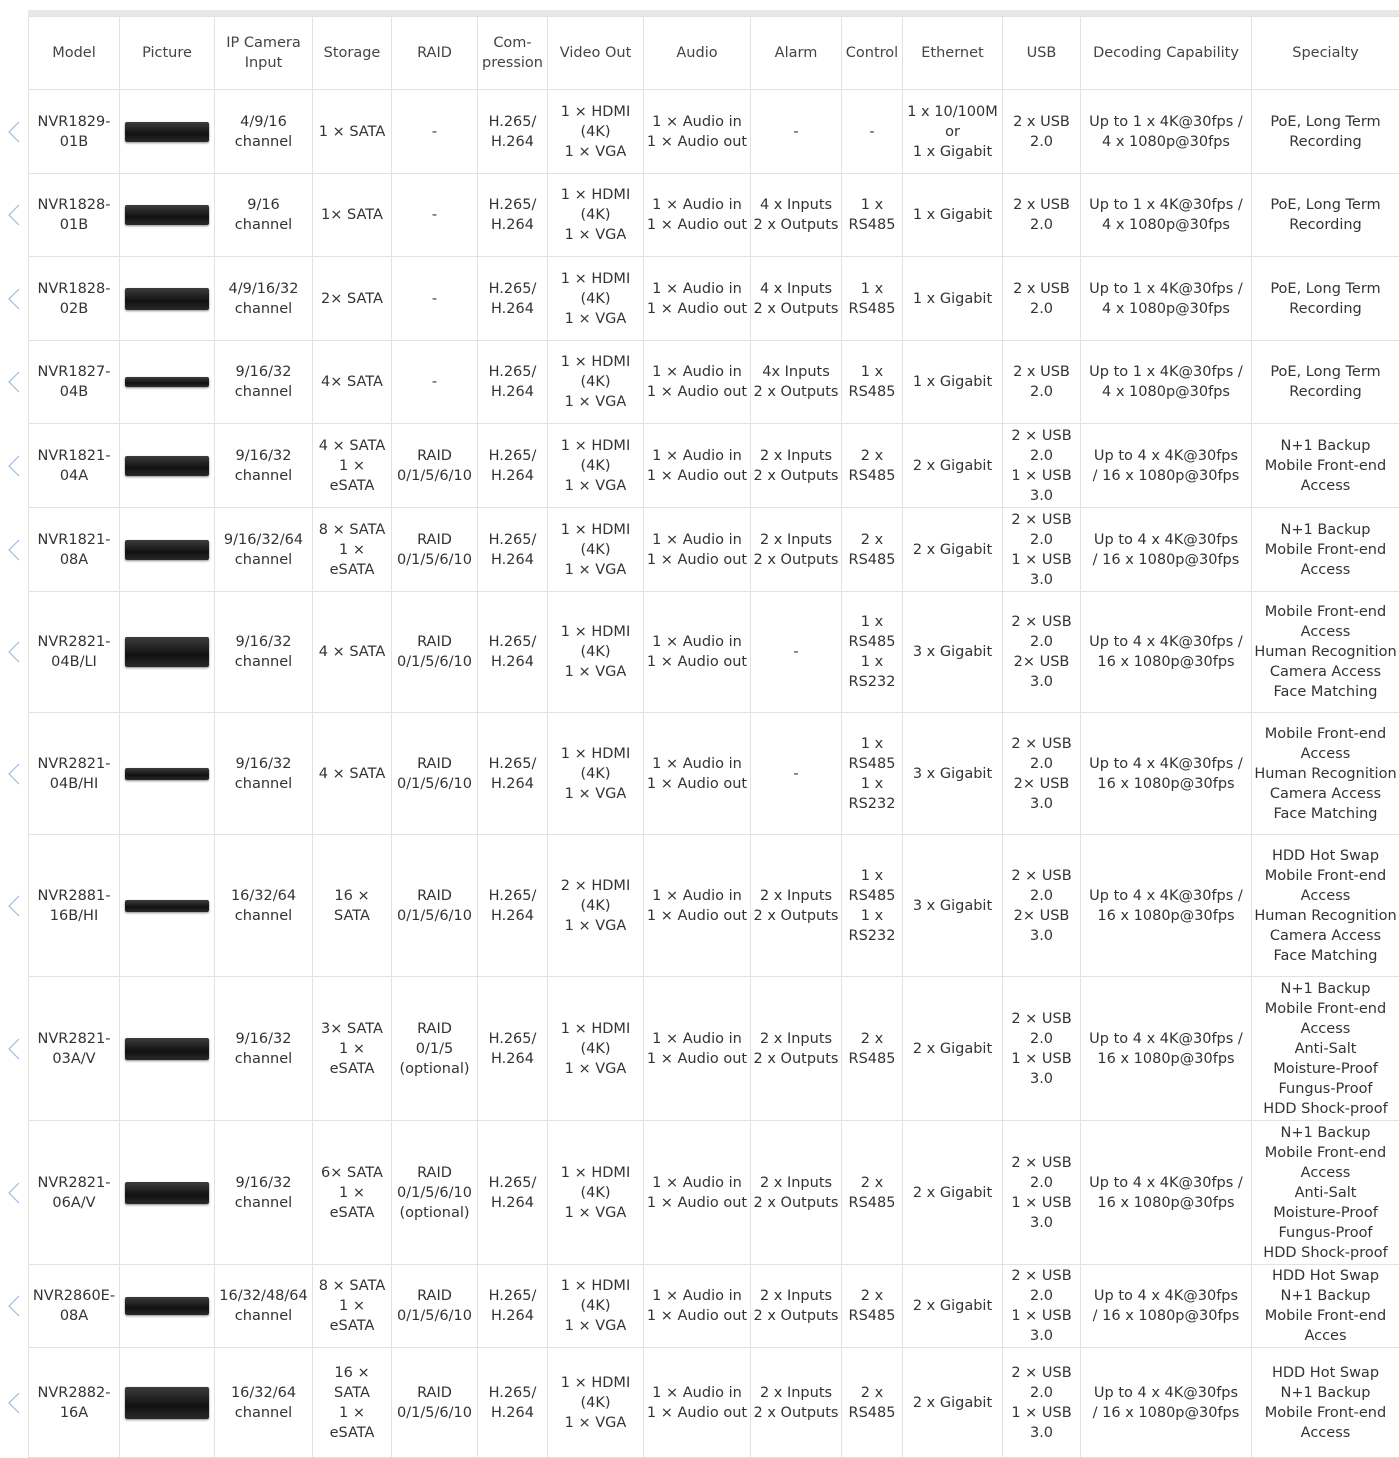  What do you see at coordinates (74, 774) in the screenshot?
I see `model-cell: NVR2821- 04B/HI` at bounding box center [74, 774].